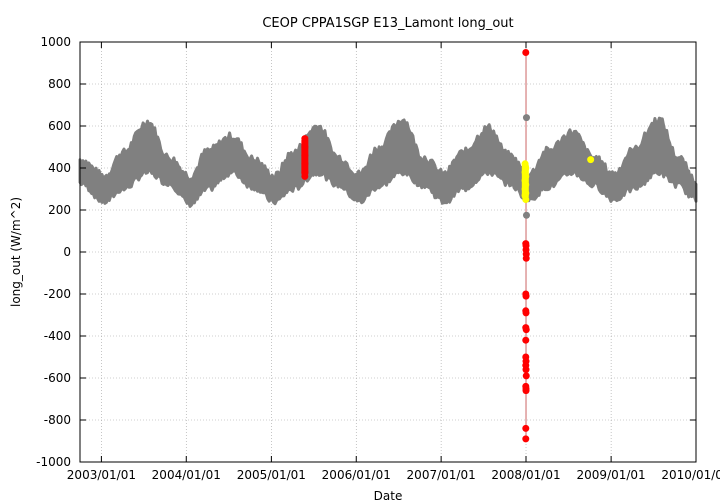 The width and height of the screenshot is (720, 504). What do you see at coordinates (53, 252) in the screenshot?
I see `y-tick-labels: 1000 800 600 400 200 0 -200 -400 -600 -800 -1000` at bounding box center [53, 252].